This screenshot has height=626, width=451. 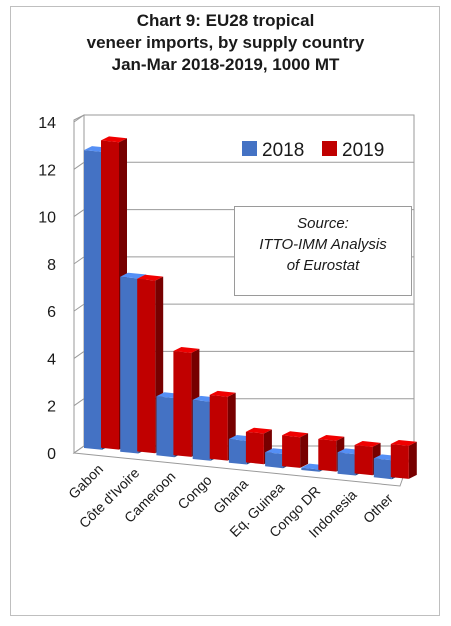 I want to click on y-tick-label: 6, so click(x=51, y=312).